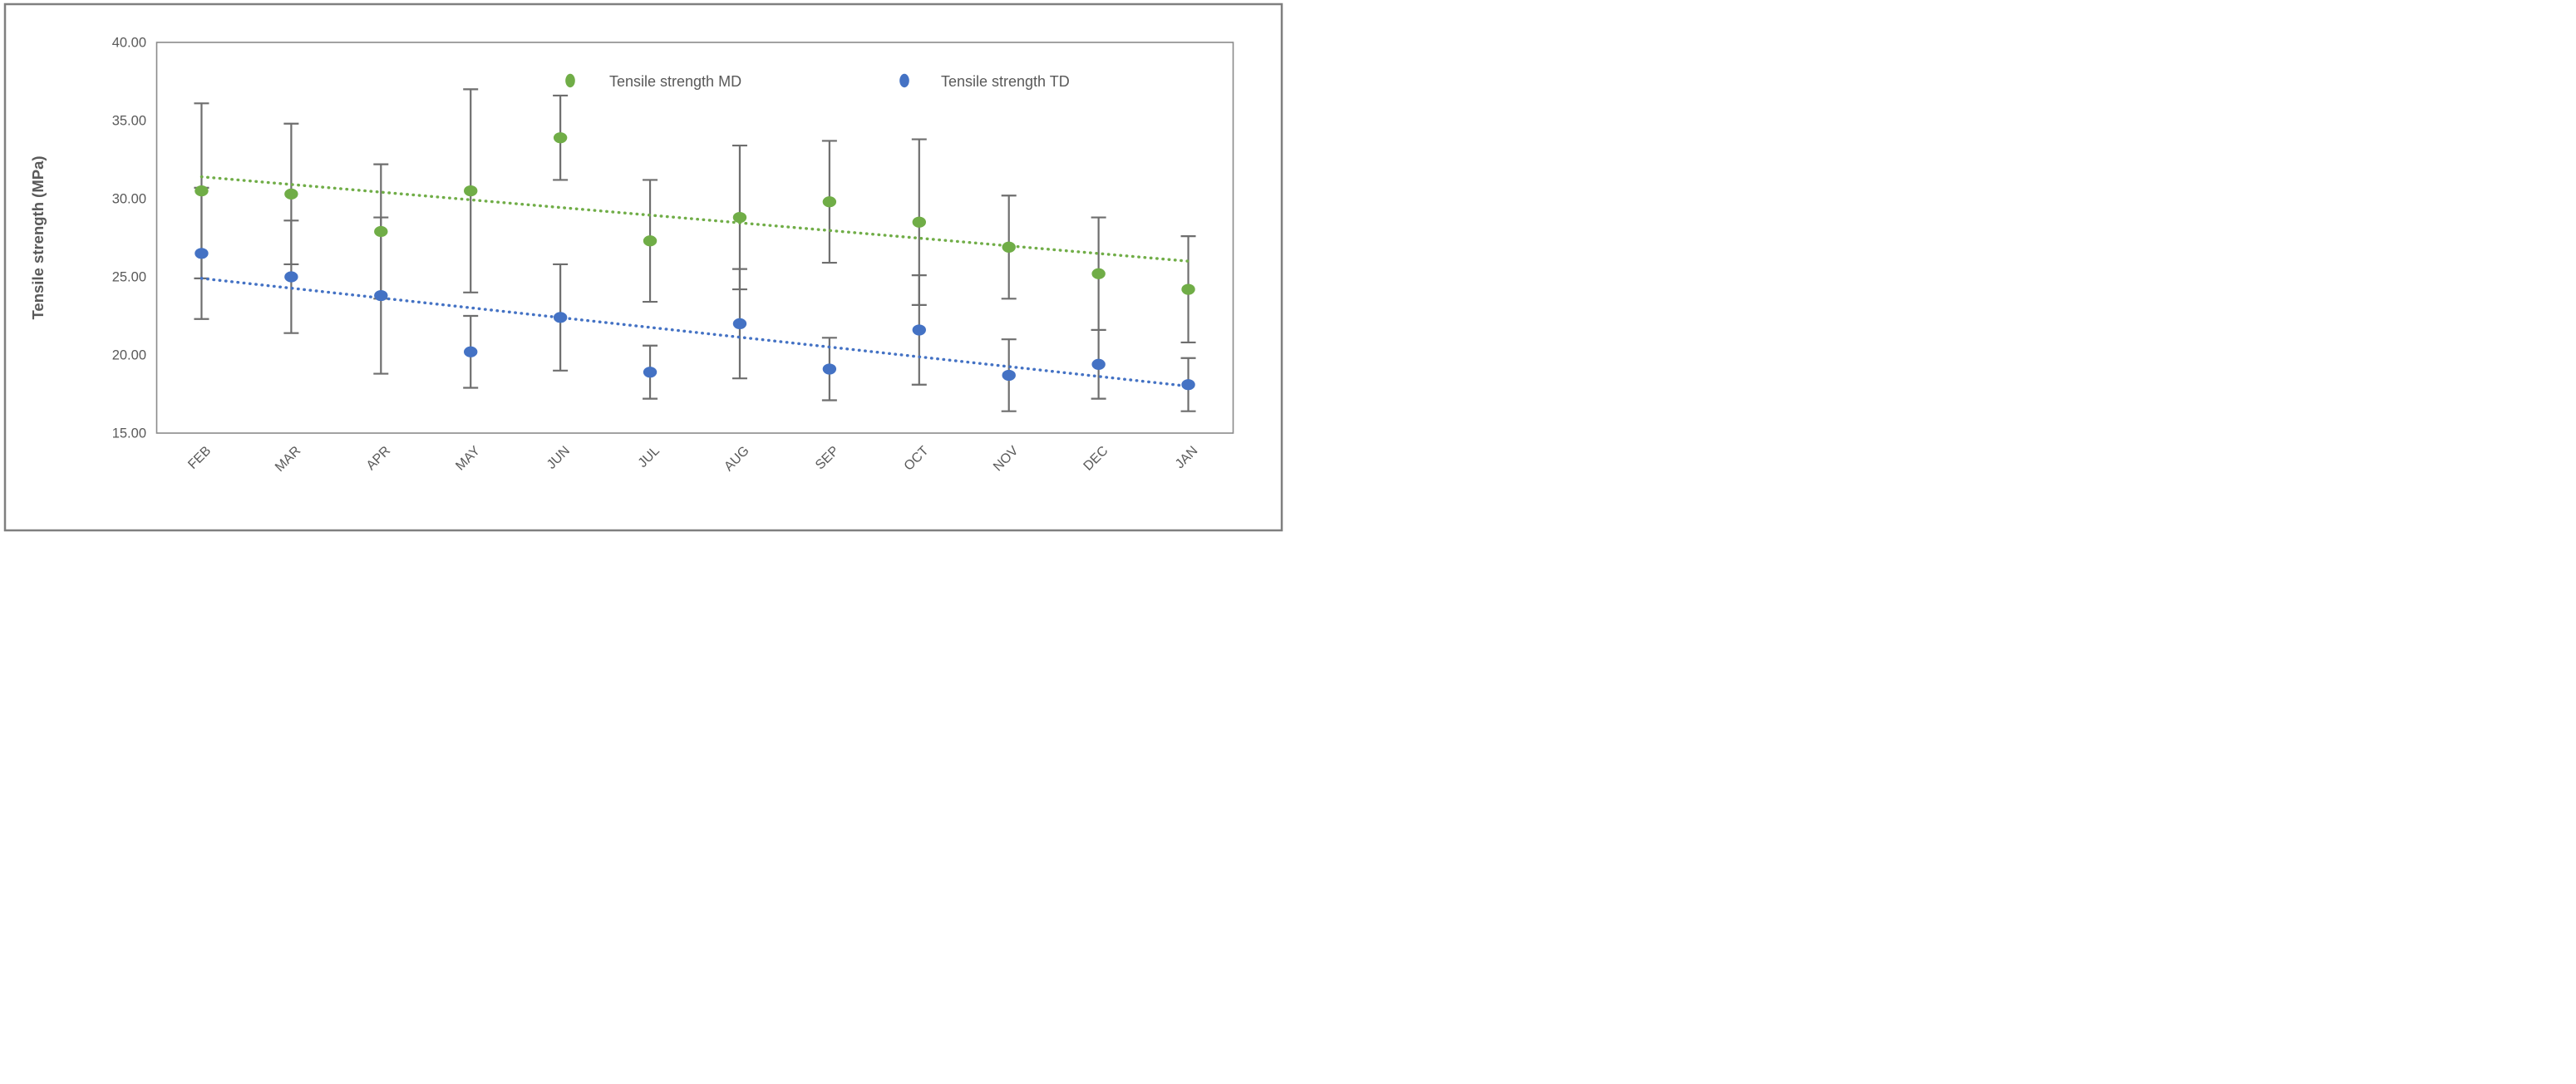 Image resolution: width=2576 pixels, height=1084 pixels. Describe the element at coordinates (129, 277) in the screenshot. I see `y-tick-label: 25.00` at that location.